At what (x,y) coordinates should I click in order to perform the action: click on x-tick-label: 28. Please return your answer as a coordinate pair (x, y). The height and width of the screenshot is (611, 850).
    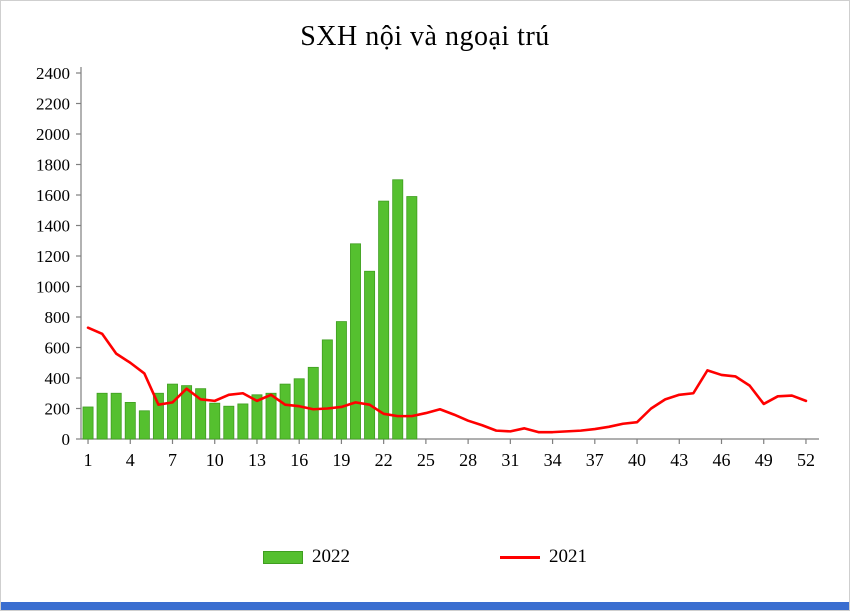
    Looking at the image, I should click on (468, 460).